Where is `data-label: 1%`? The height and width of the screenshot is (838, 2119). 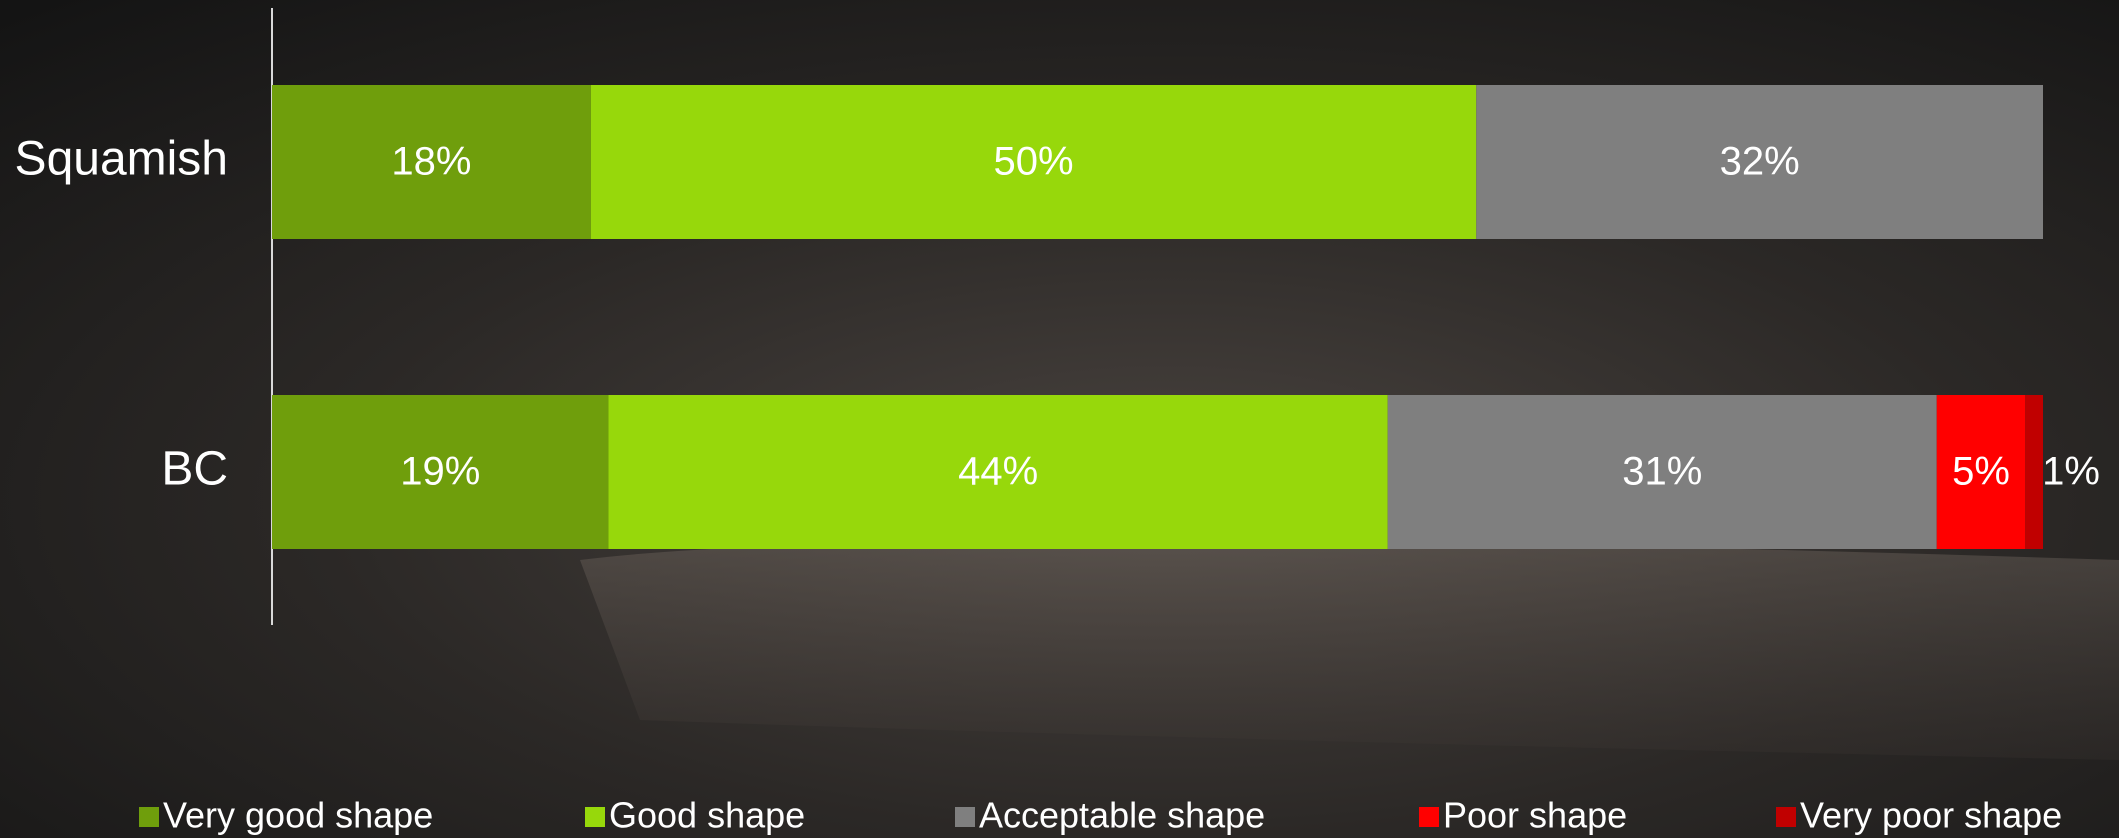
data-label: 1% is located at coordinates (2071, 472).